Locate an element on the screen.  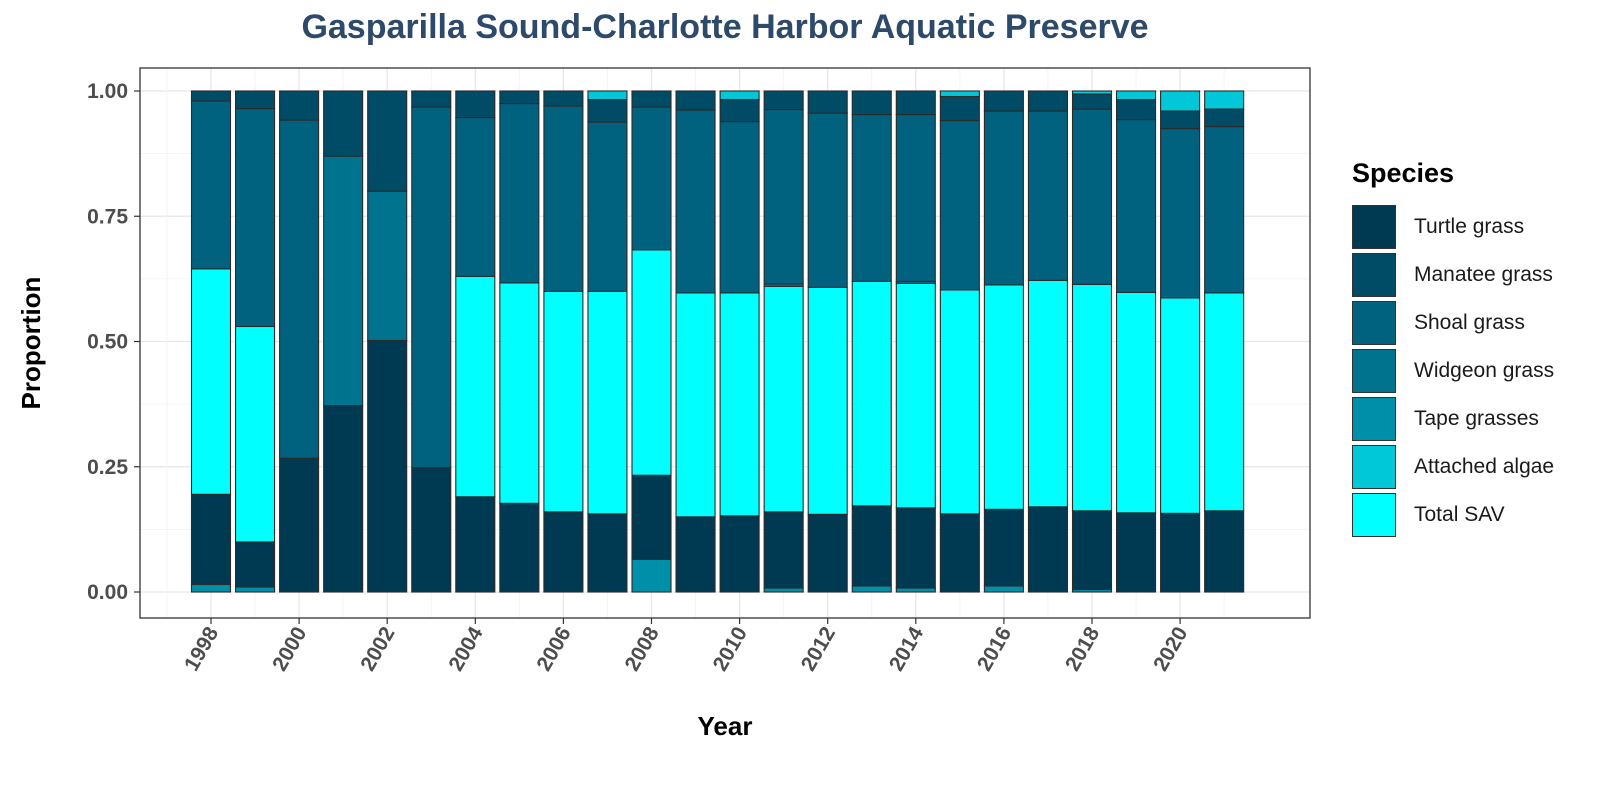
bar-segment-turtle-grass-2004 is located at coordinates (475, 544).